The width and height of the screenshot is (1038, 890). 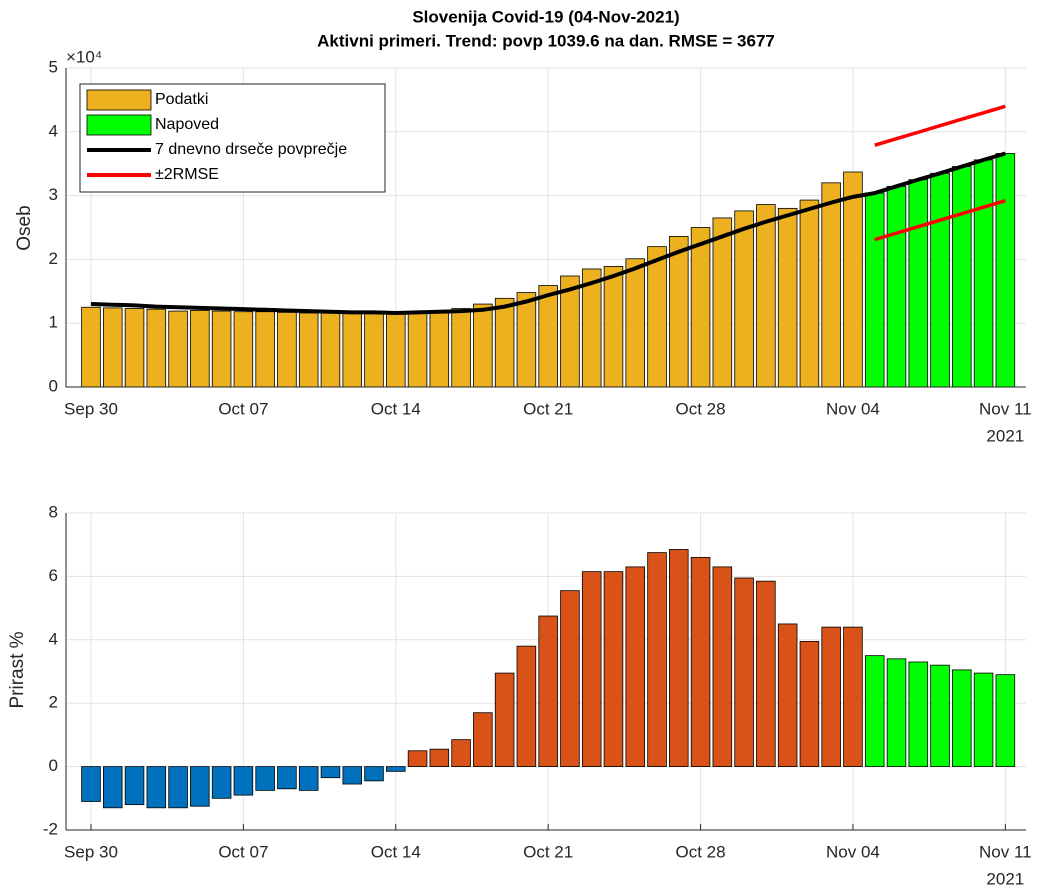 I want to click on upper-bound-line, so click(x=940, y=125).